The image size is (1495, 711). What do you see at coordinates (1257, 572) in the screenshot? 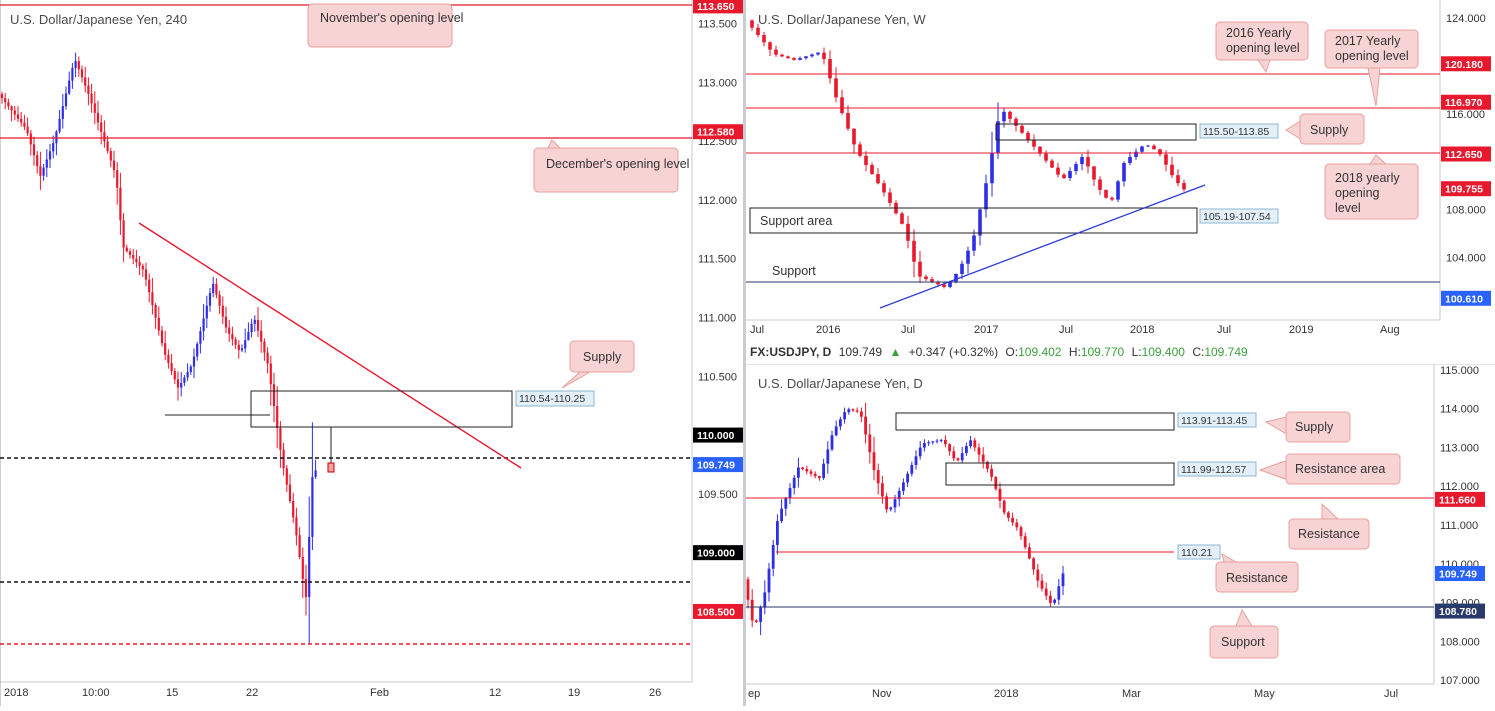
I see `daily-resistance-note-2: Resistance` at bounding box center [1257, 572].